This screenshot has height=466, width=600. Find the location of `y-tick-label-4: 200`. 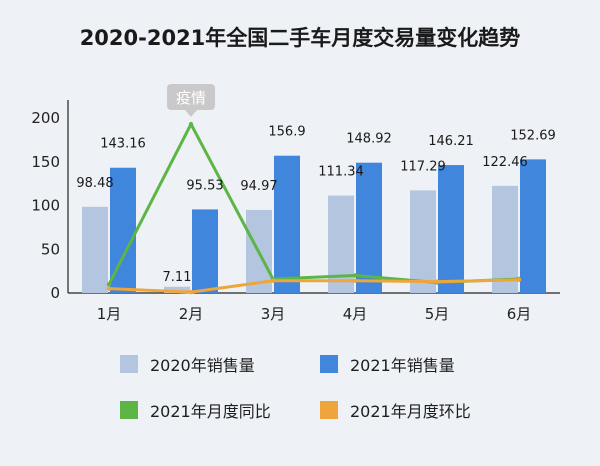

y-tick-label-4: 200 is located at coordinates (45, 118).